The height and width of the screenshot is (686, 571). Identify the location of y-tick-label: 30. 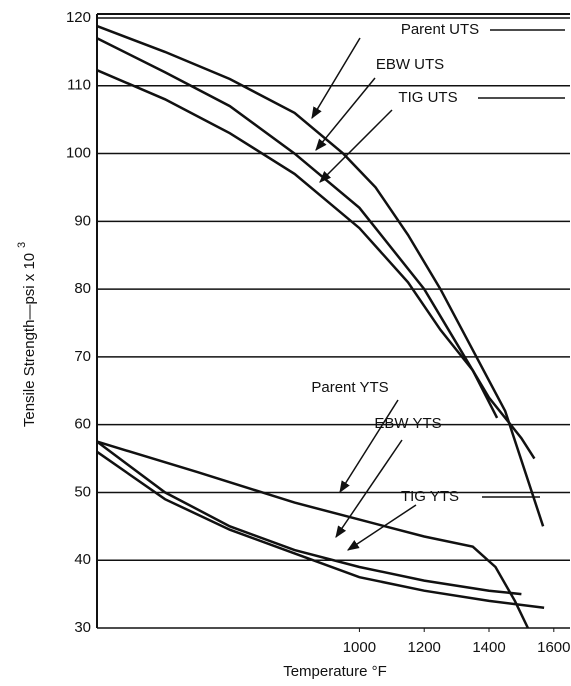
(82, 627).